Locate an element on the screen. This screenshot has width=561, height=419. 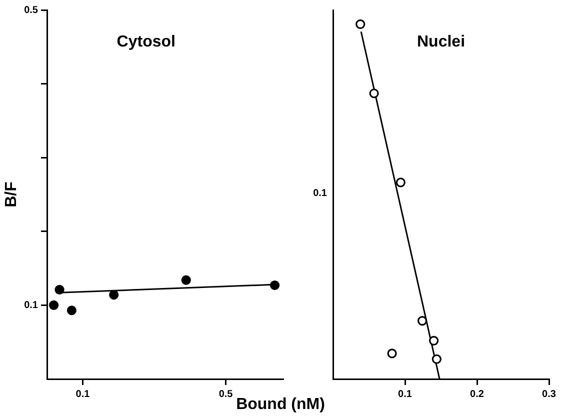
text: 0.1 is located at coordinates (320, 194).